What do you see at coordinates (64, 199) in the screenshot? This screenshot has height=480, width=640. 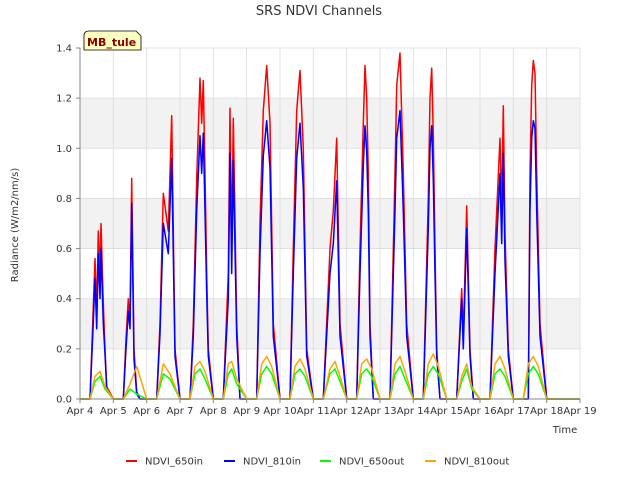 I see `y-tick-label: 0.8` at bounding box center [64, 199].